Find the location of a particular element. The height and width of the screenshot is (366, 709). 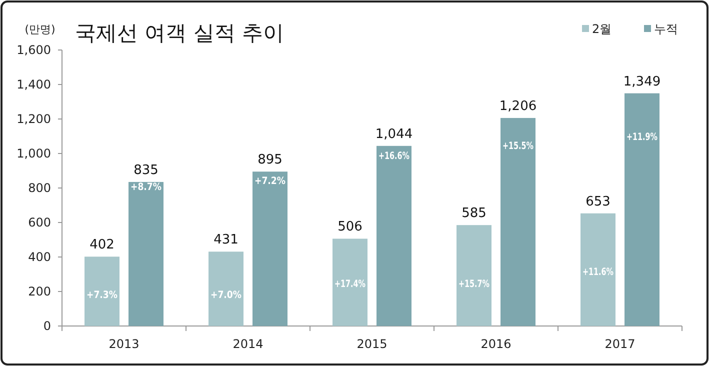

legend-label: 2월 is located at coordinates (602, 29).